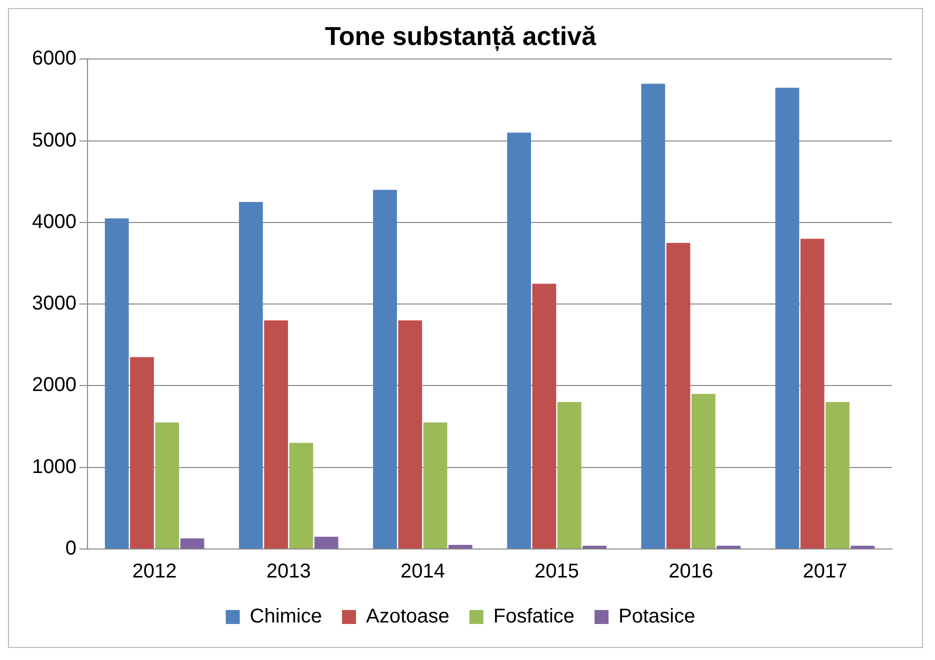  What do you see at coordinates (691, 571) in the screenshot?
I see `x-tick-label: 2016` at bounding box center [691, 571].